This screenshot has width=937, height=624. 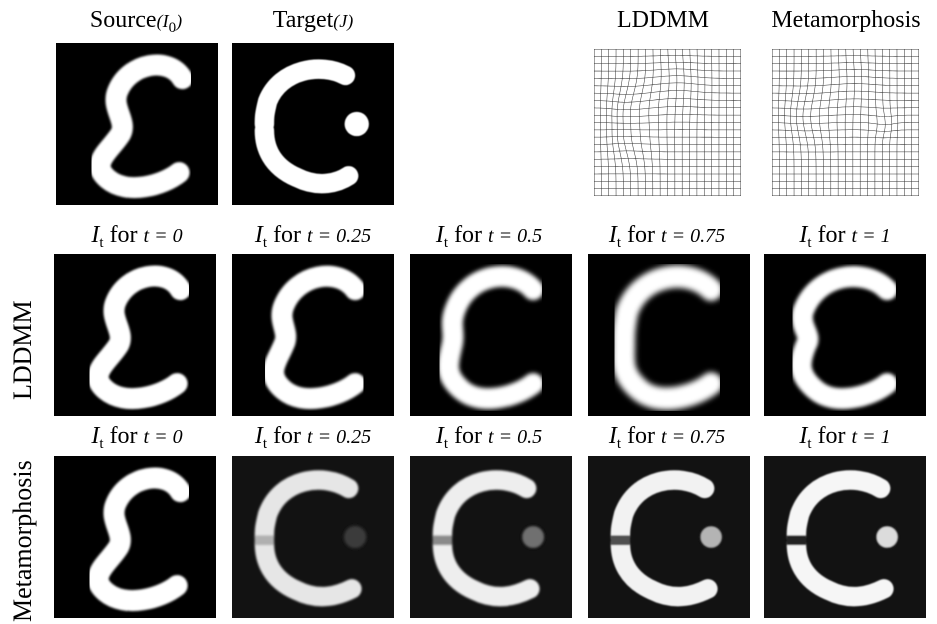 What do you see at coordinates (313, 437) in the screenshot?
I see `meta-time-label-1: It for t = 0.25` at bounding box center [313, 437].